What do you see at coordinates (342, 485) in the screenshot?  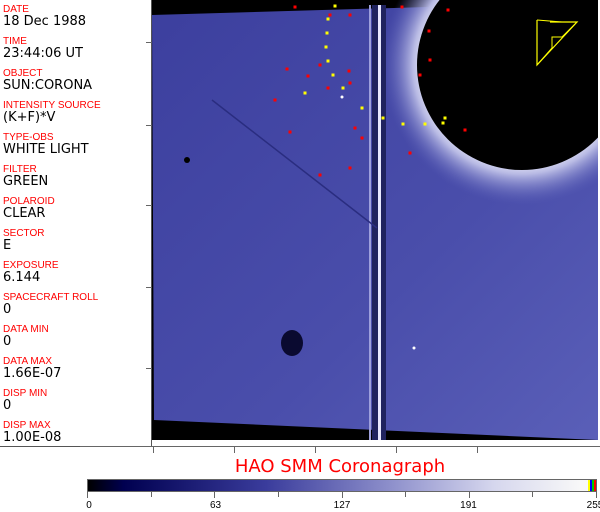 I see `colorbar` at bounding box center [342, 485].